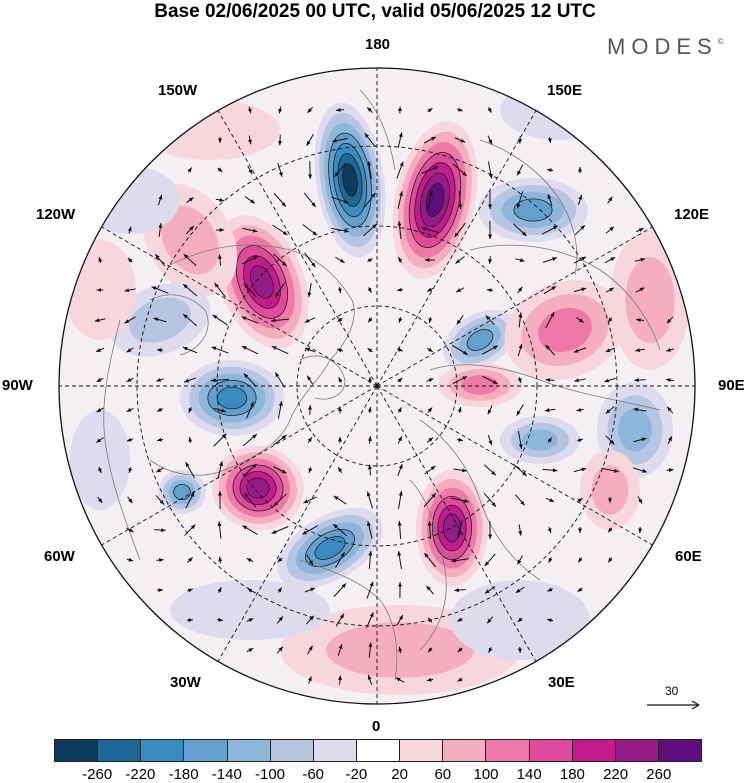 This screenshot has height=783, width=750. What do you see at coordinates (56, 214) in the screenshot?
I see `lon-label-120w: 120W` at bounding box center [56, 214].